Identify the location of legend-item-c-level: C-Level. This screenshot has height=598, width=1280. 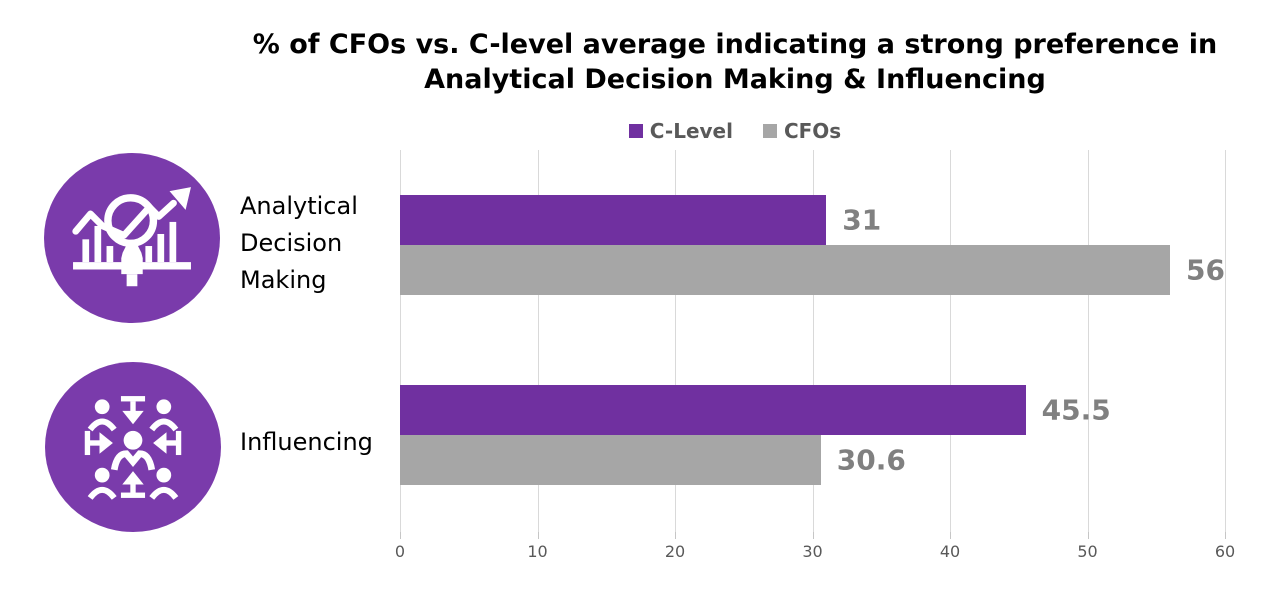
(680, 131).